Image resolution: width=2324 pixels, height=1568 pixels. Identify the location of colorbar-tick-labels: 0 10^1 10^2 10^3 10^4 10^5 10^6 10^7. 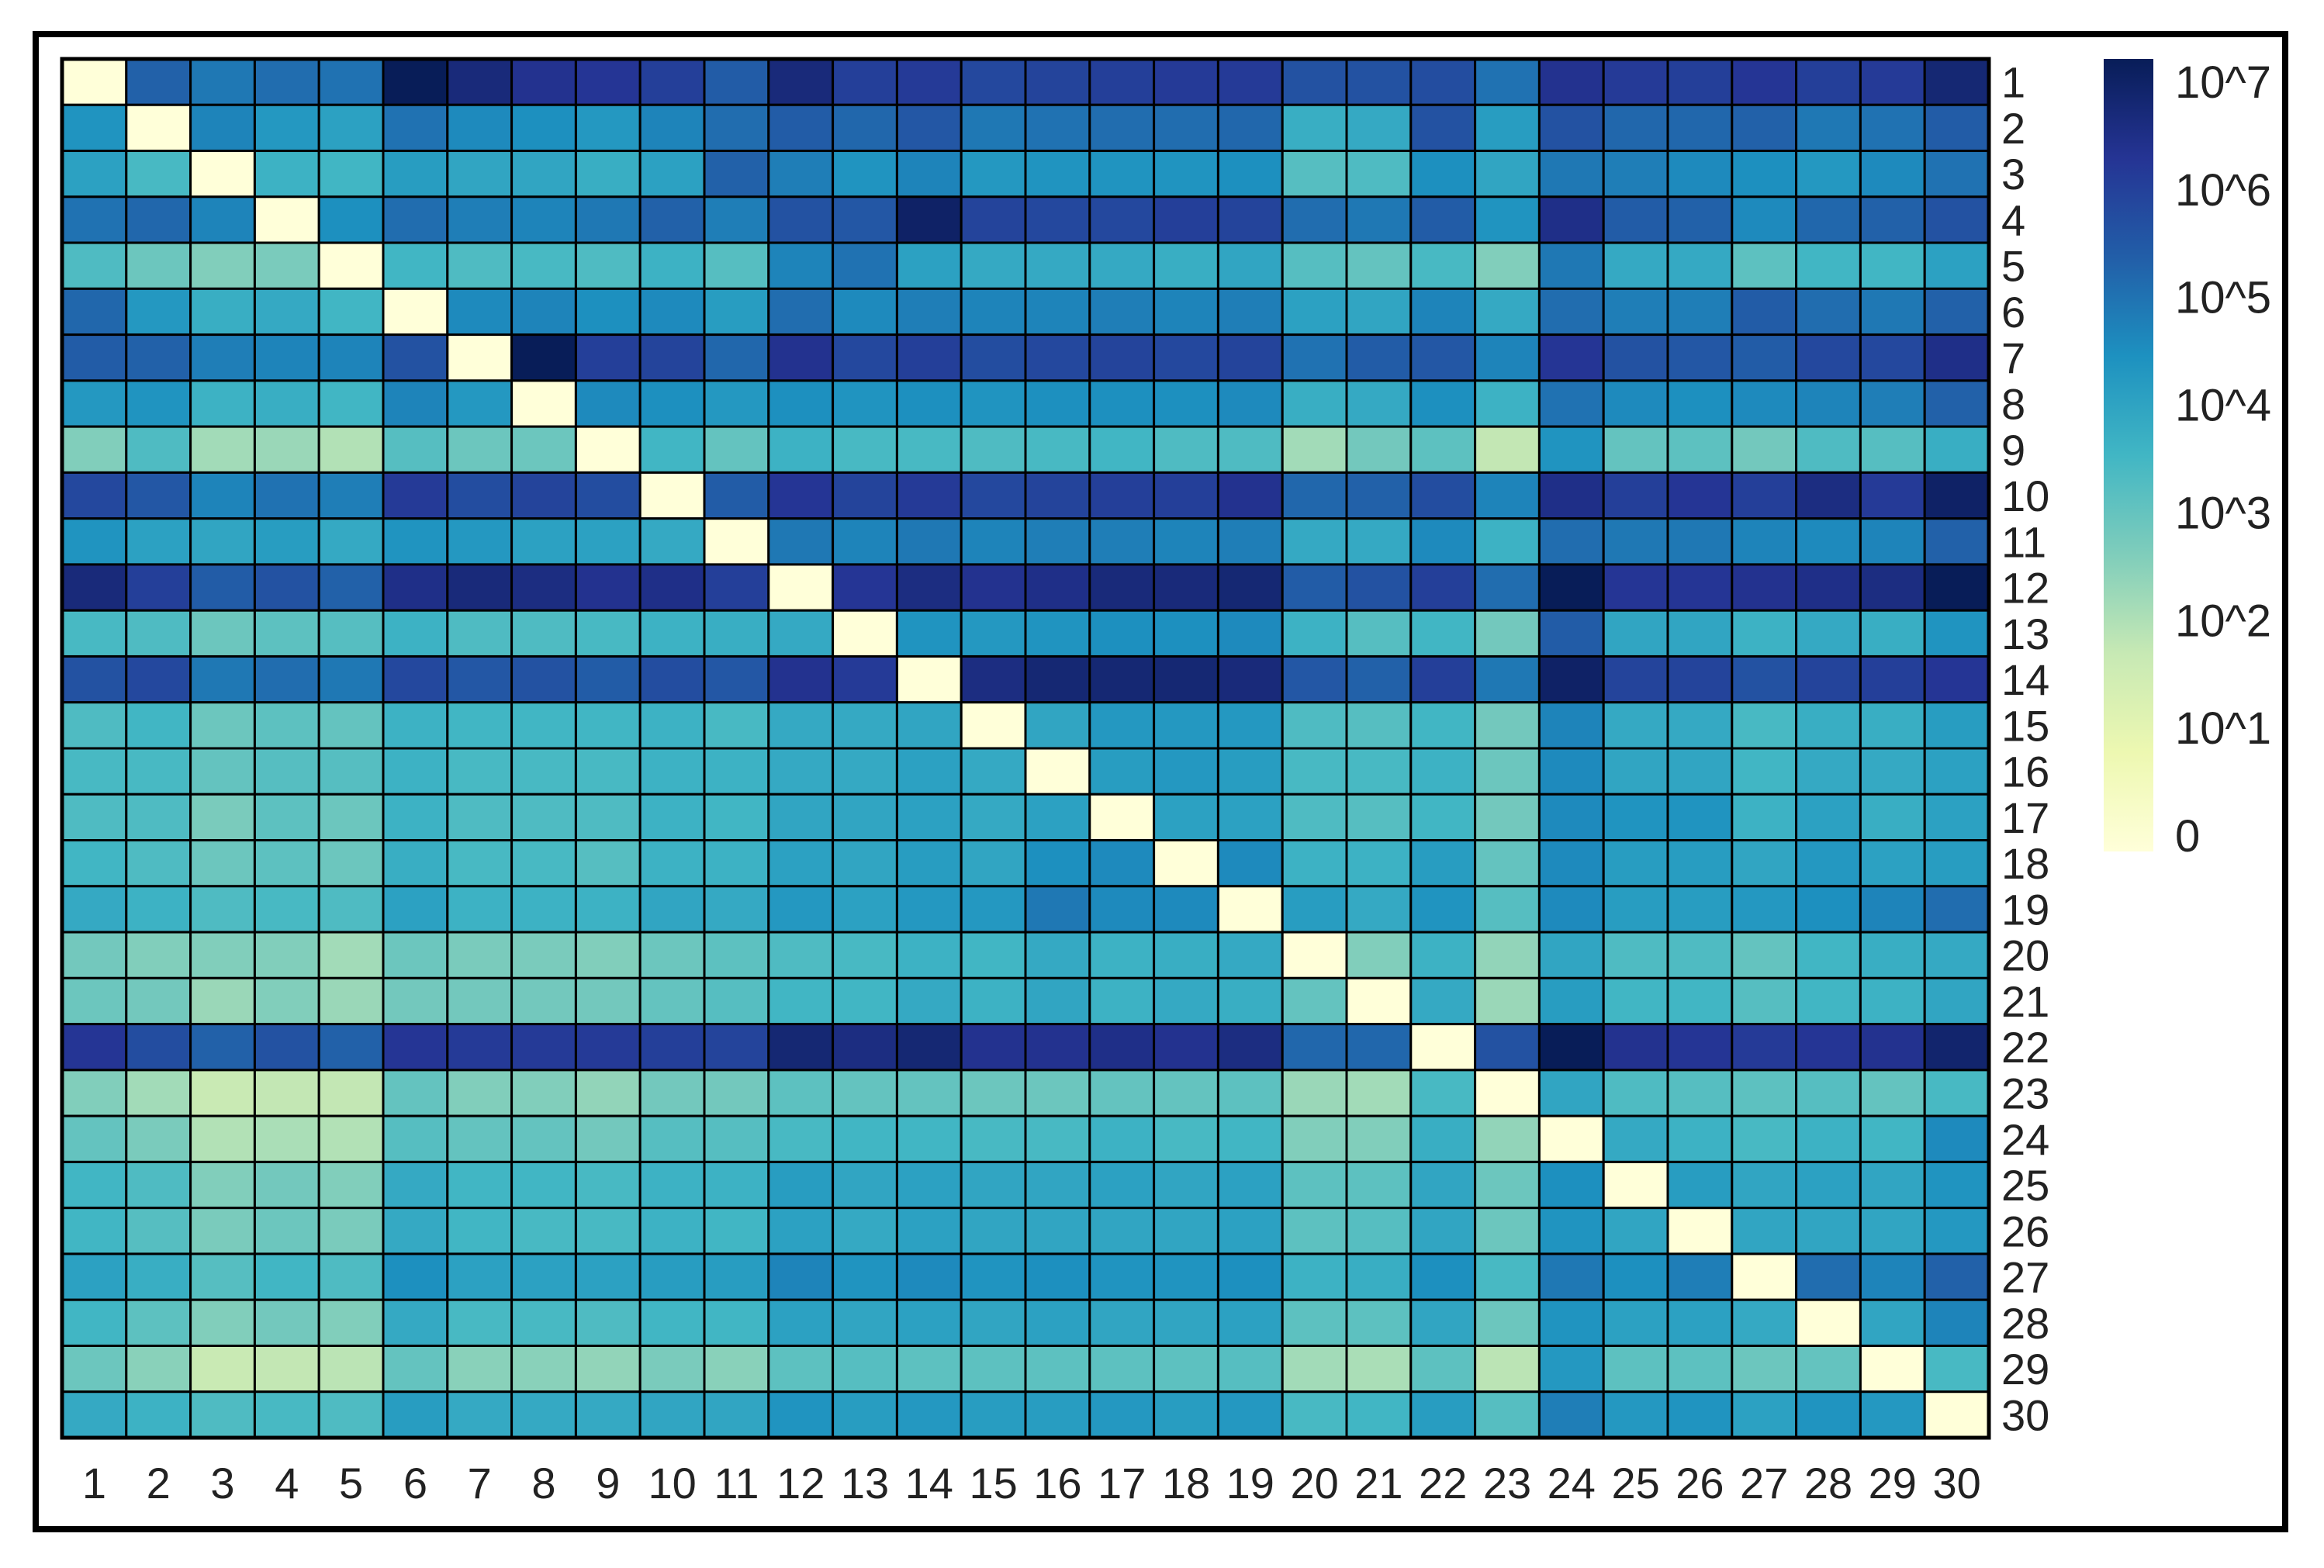
(2223, 459).